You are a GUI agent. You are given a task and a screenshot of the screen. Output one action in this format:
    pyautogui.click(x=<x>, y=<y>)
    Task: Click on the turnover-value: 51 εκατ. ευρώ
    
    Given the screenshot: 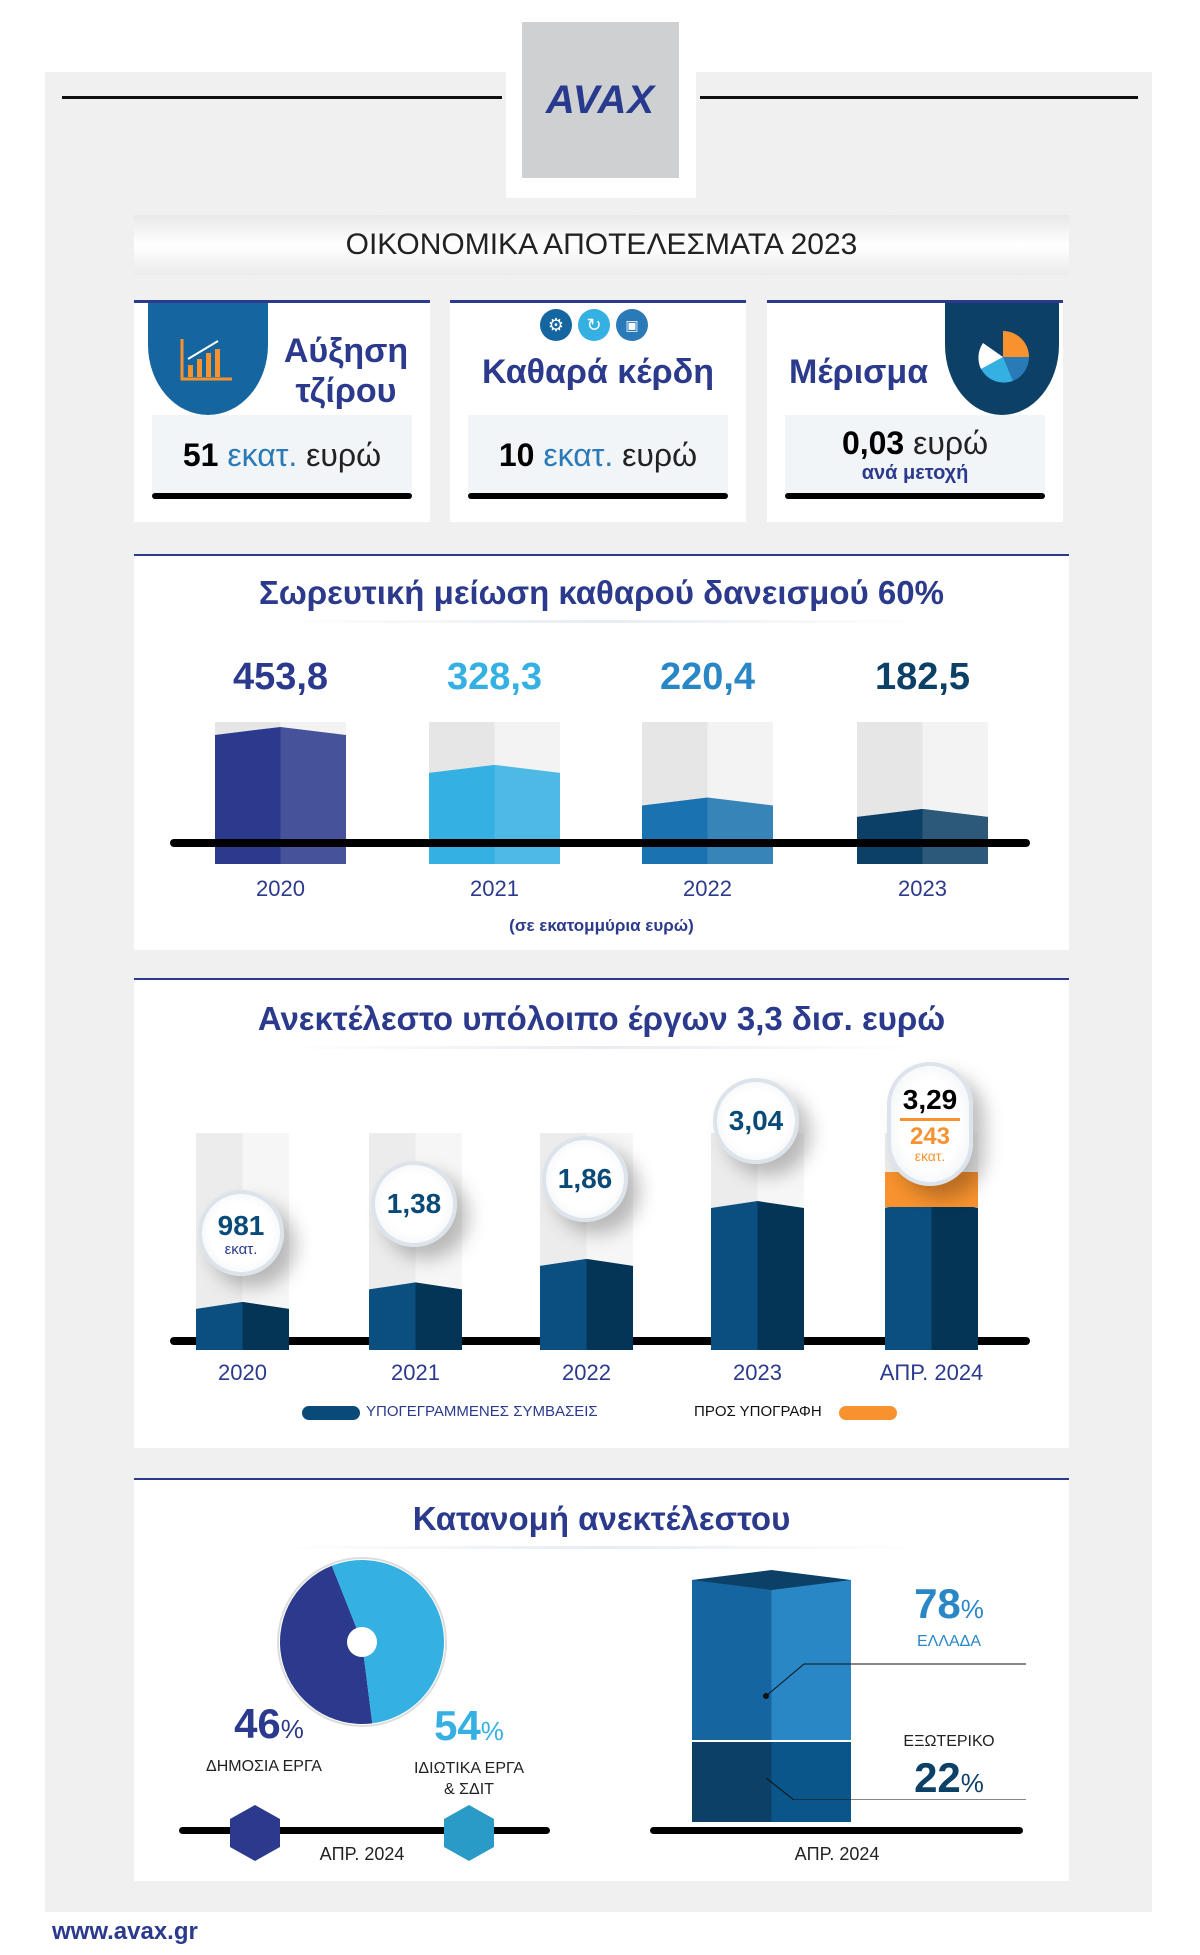 What is the action you would take?
    pyautogui.click(x=282, y=455)
    